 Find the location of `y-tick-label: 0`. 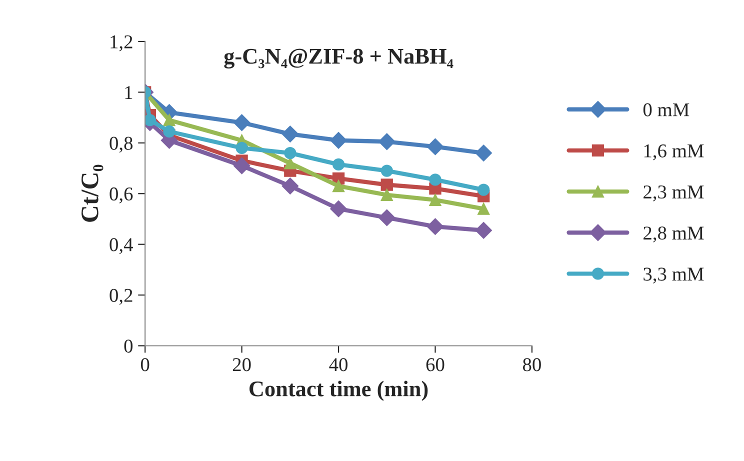

y-tick-label: 0 is located at coordinates (128, 346).